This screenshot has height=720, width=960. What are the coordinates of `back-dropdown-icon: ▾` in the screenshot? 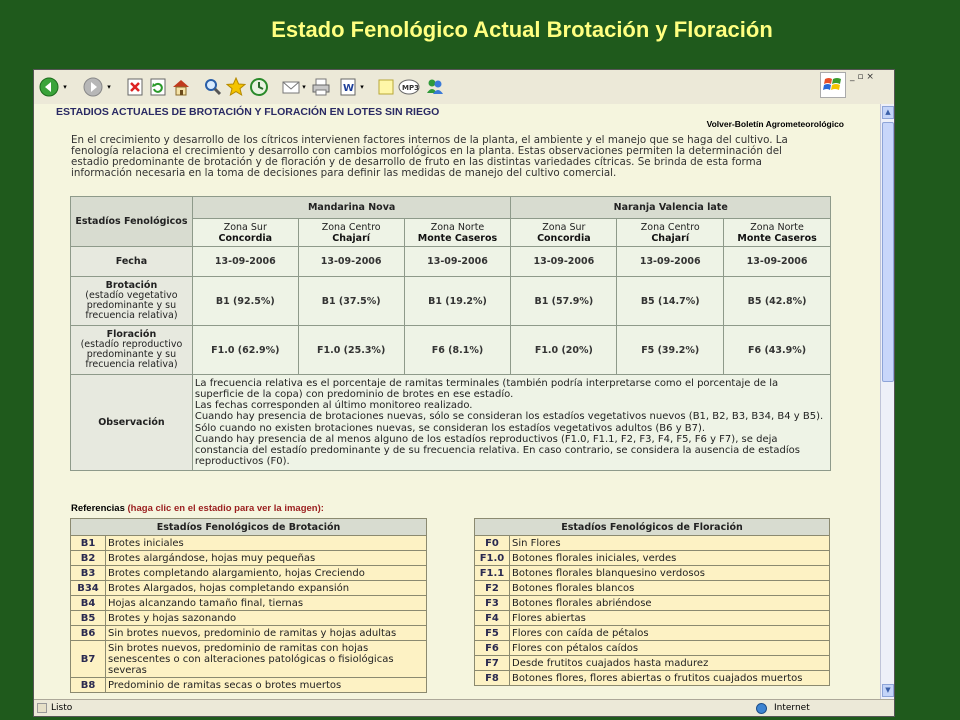 It's located at (65, 87).